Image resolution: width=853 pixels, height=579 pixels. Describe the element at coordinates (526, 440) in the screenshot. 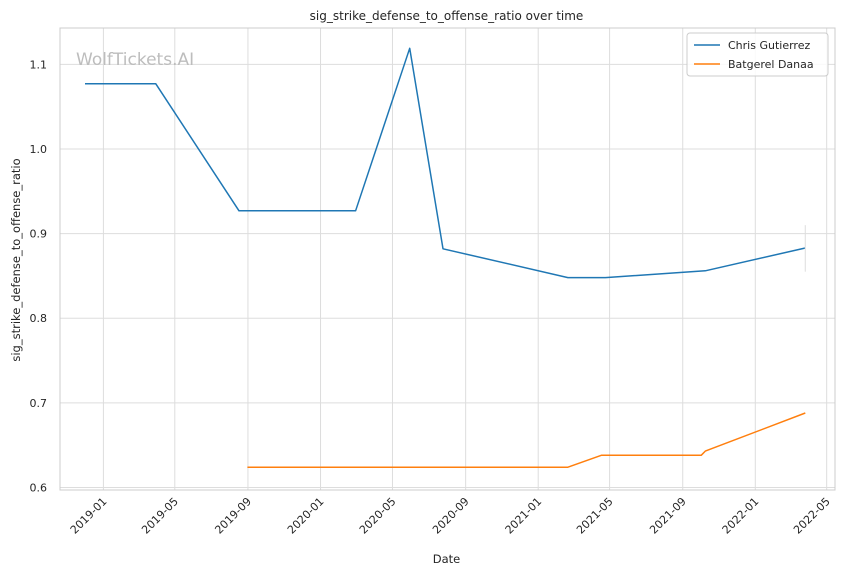

I see `series-line-batgerel-danaa` at that location.